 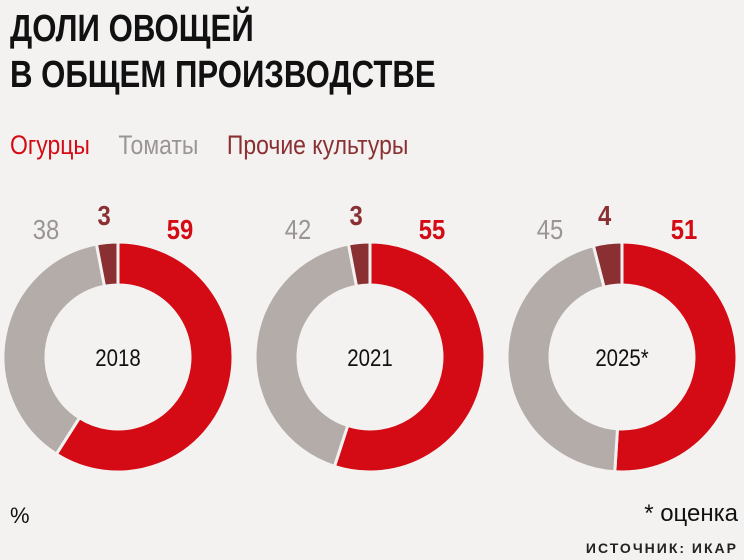 What do you see at coordinates (20, 515) in the screenshot?
I see `unit-label: %` at bounding box center [20, 515].